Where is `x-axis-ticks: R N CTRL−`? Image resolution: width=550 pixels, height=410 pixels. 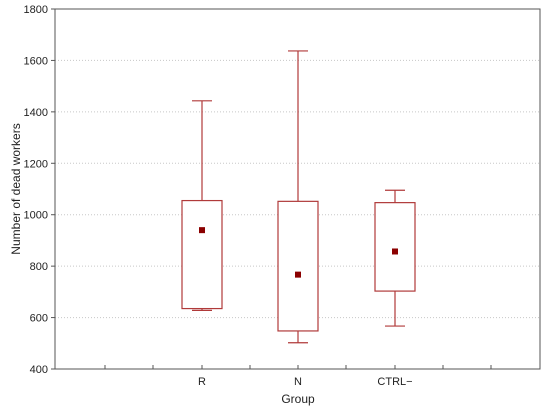
x-axis-ticks: R N CTRL− is located at coordinates (298, 376).